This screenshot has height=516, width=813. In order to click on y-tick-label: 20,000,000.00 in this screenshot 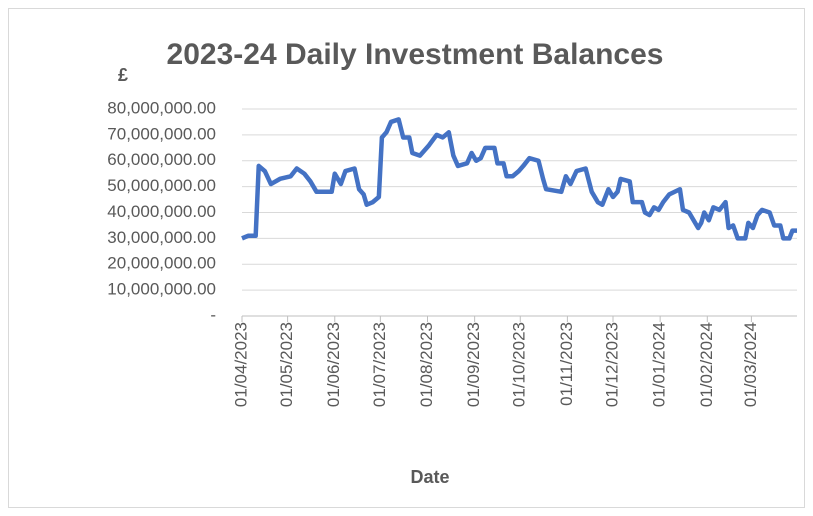, I will do `click(161, 263)`.